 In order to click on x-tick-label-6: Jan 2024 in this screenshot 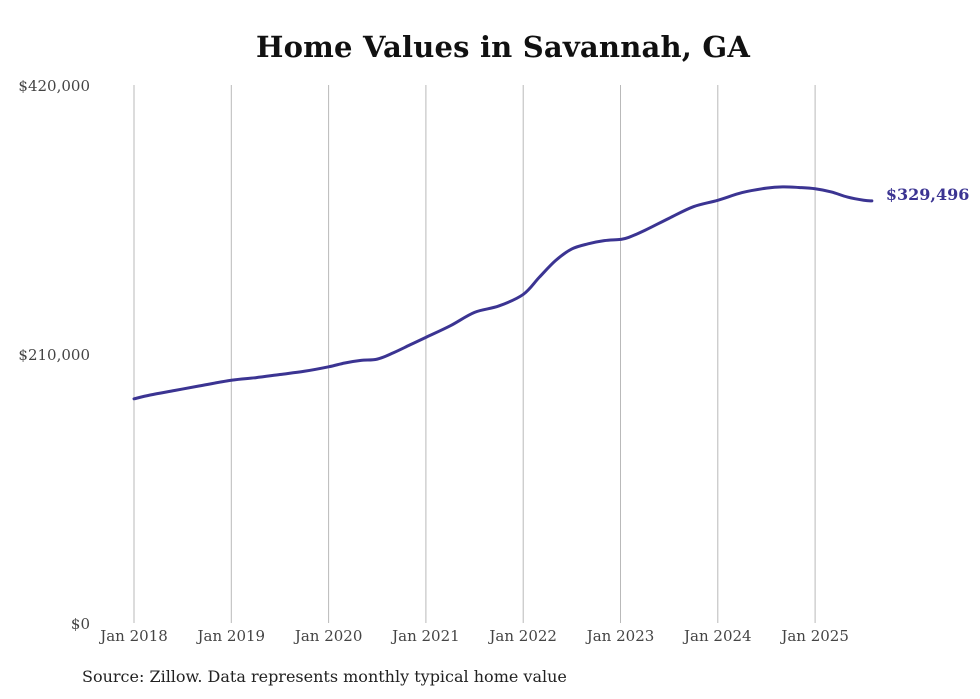, I will do `click(717, 636)`.